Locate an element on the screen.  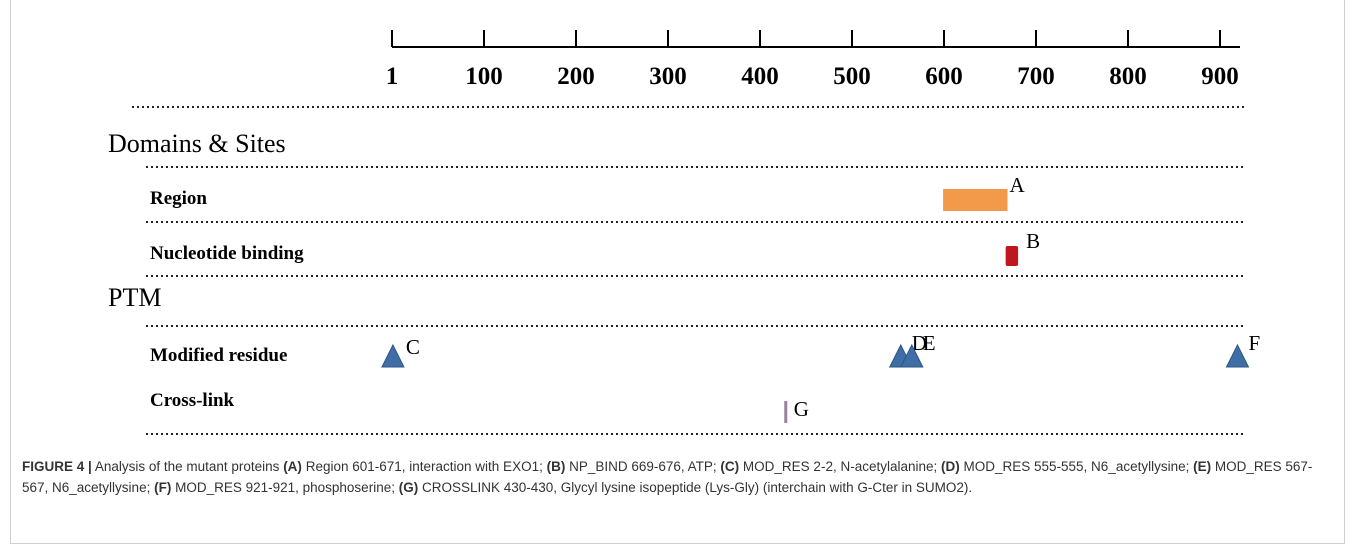
caption-item-text: Region 601-671, interaction with EXO1; is located at coordinates (424, 466).